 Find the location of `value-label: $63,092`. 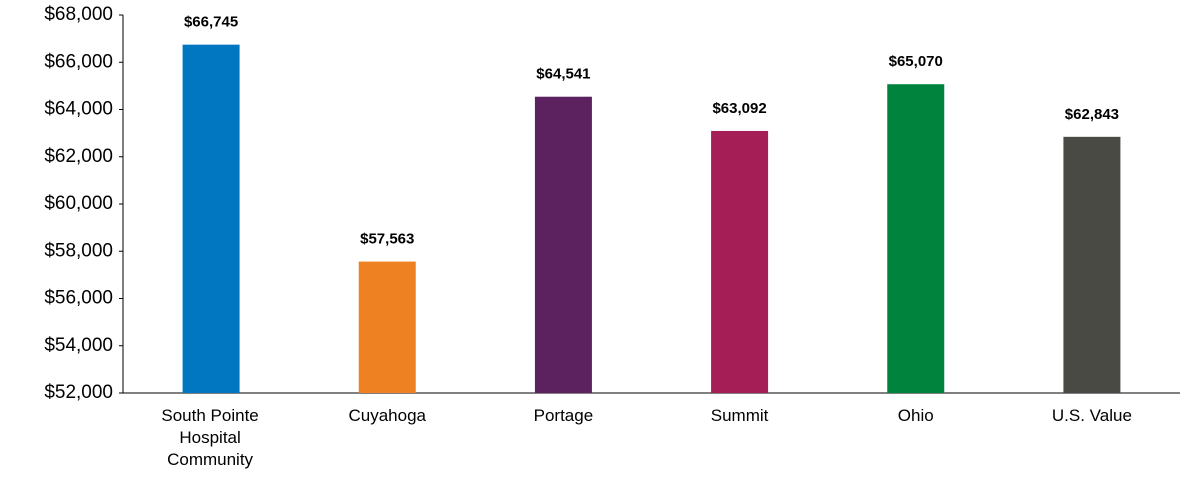

value-label: $63,092 is located at coordinates (739, 108).